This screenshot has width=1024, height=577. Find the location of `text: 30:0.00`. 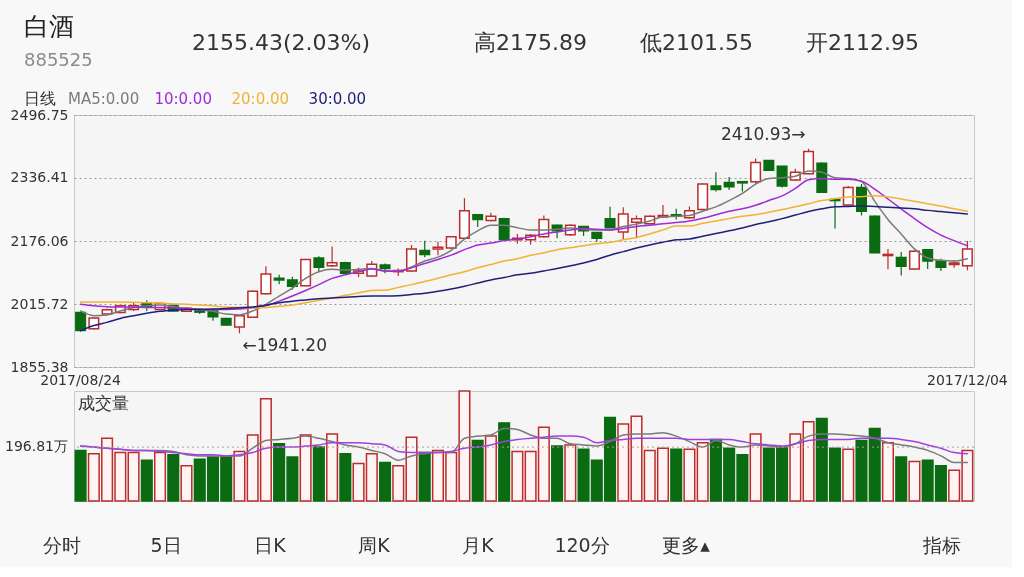

text: 30:0.00 is located at coordinates (337, 99).